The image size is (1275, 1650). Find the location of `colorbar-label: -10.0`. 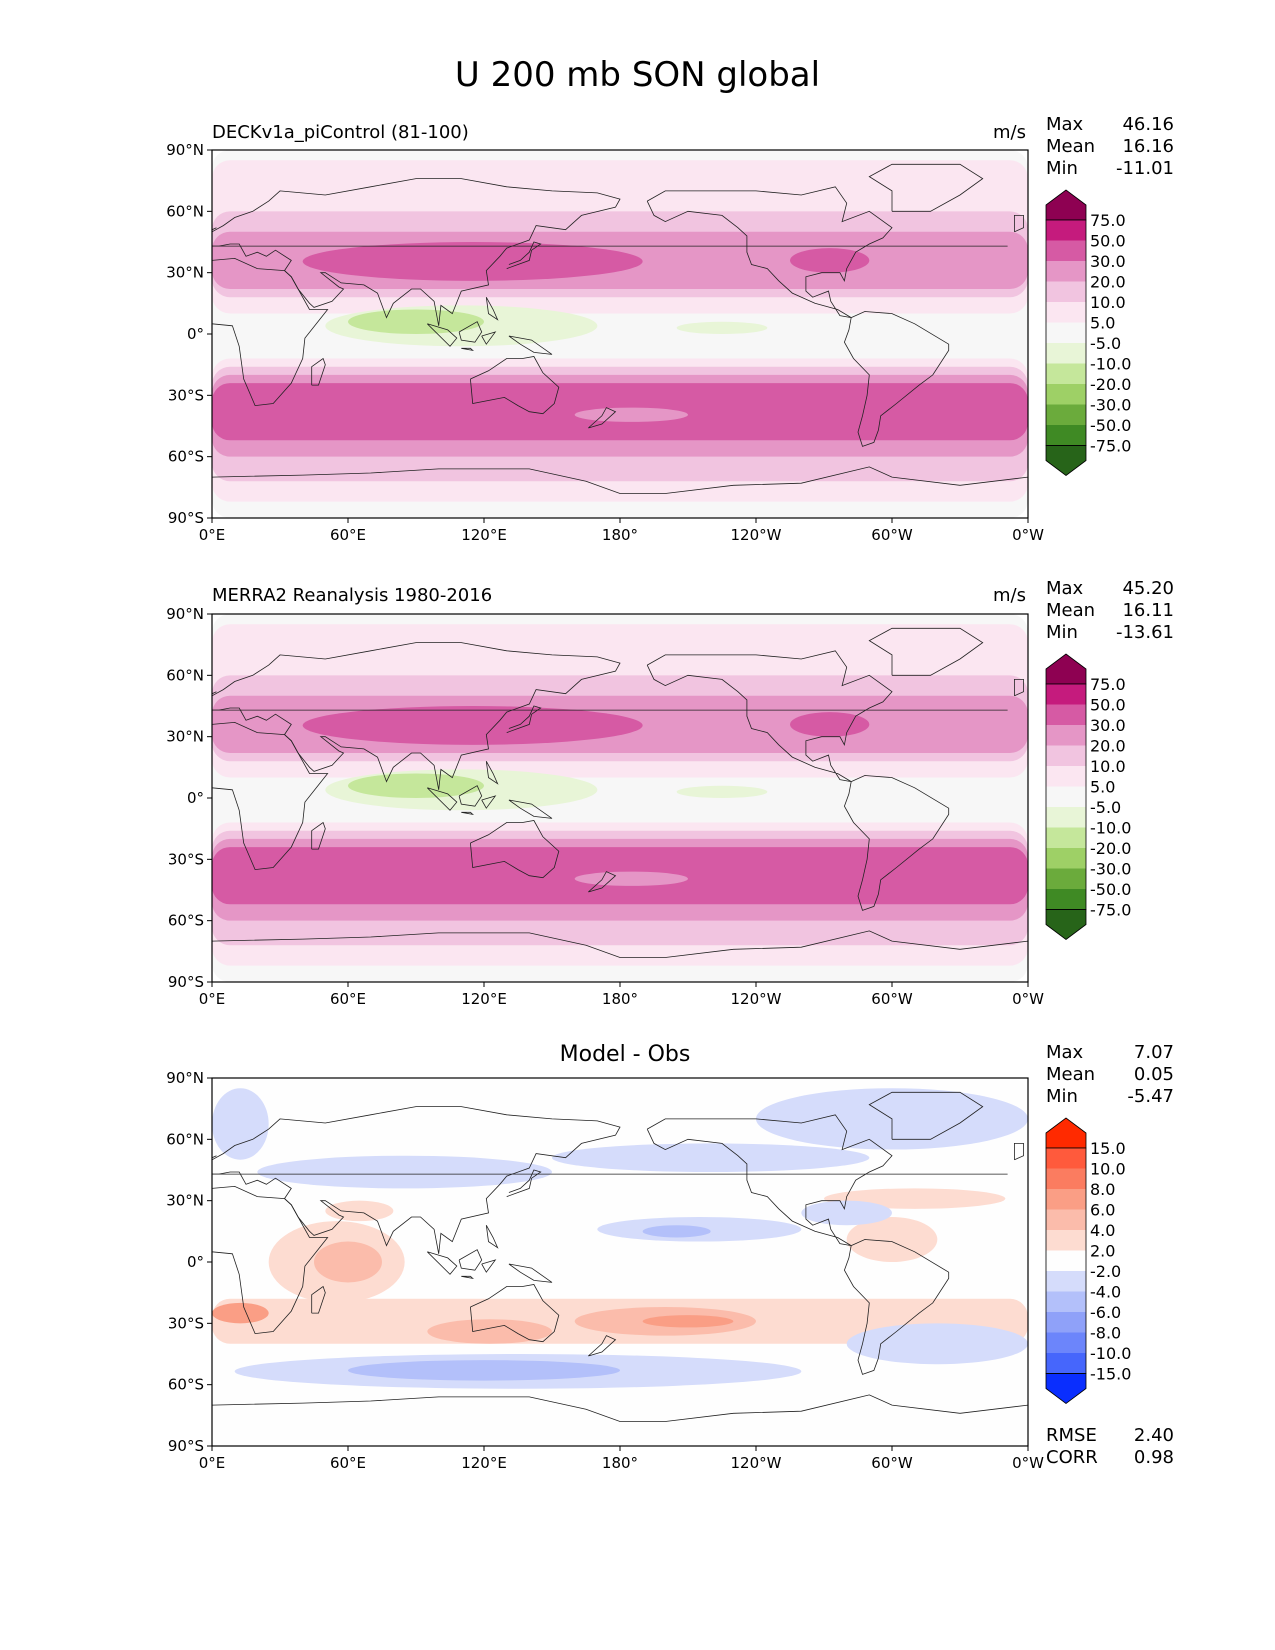

colorbar-label: -10.0 is located at coordinates (1110, 1353).